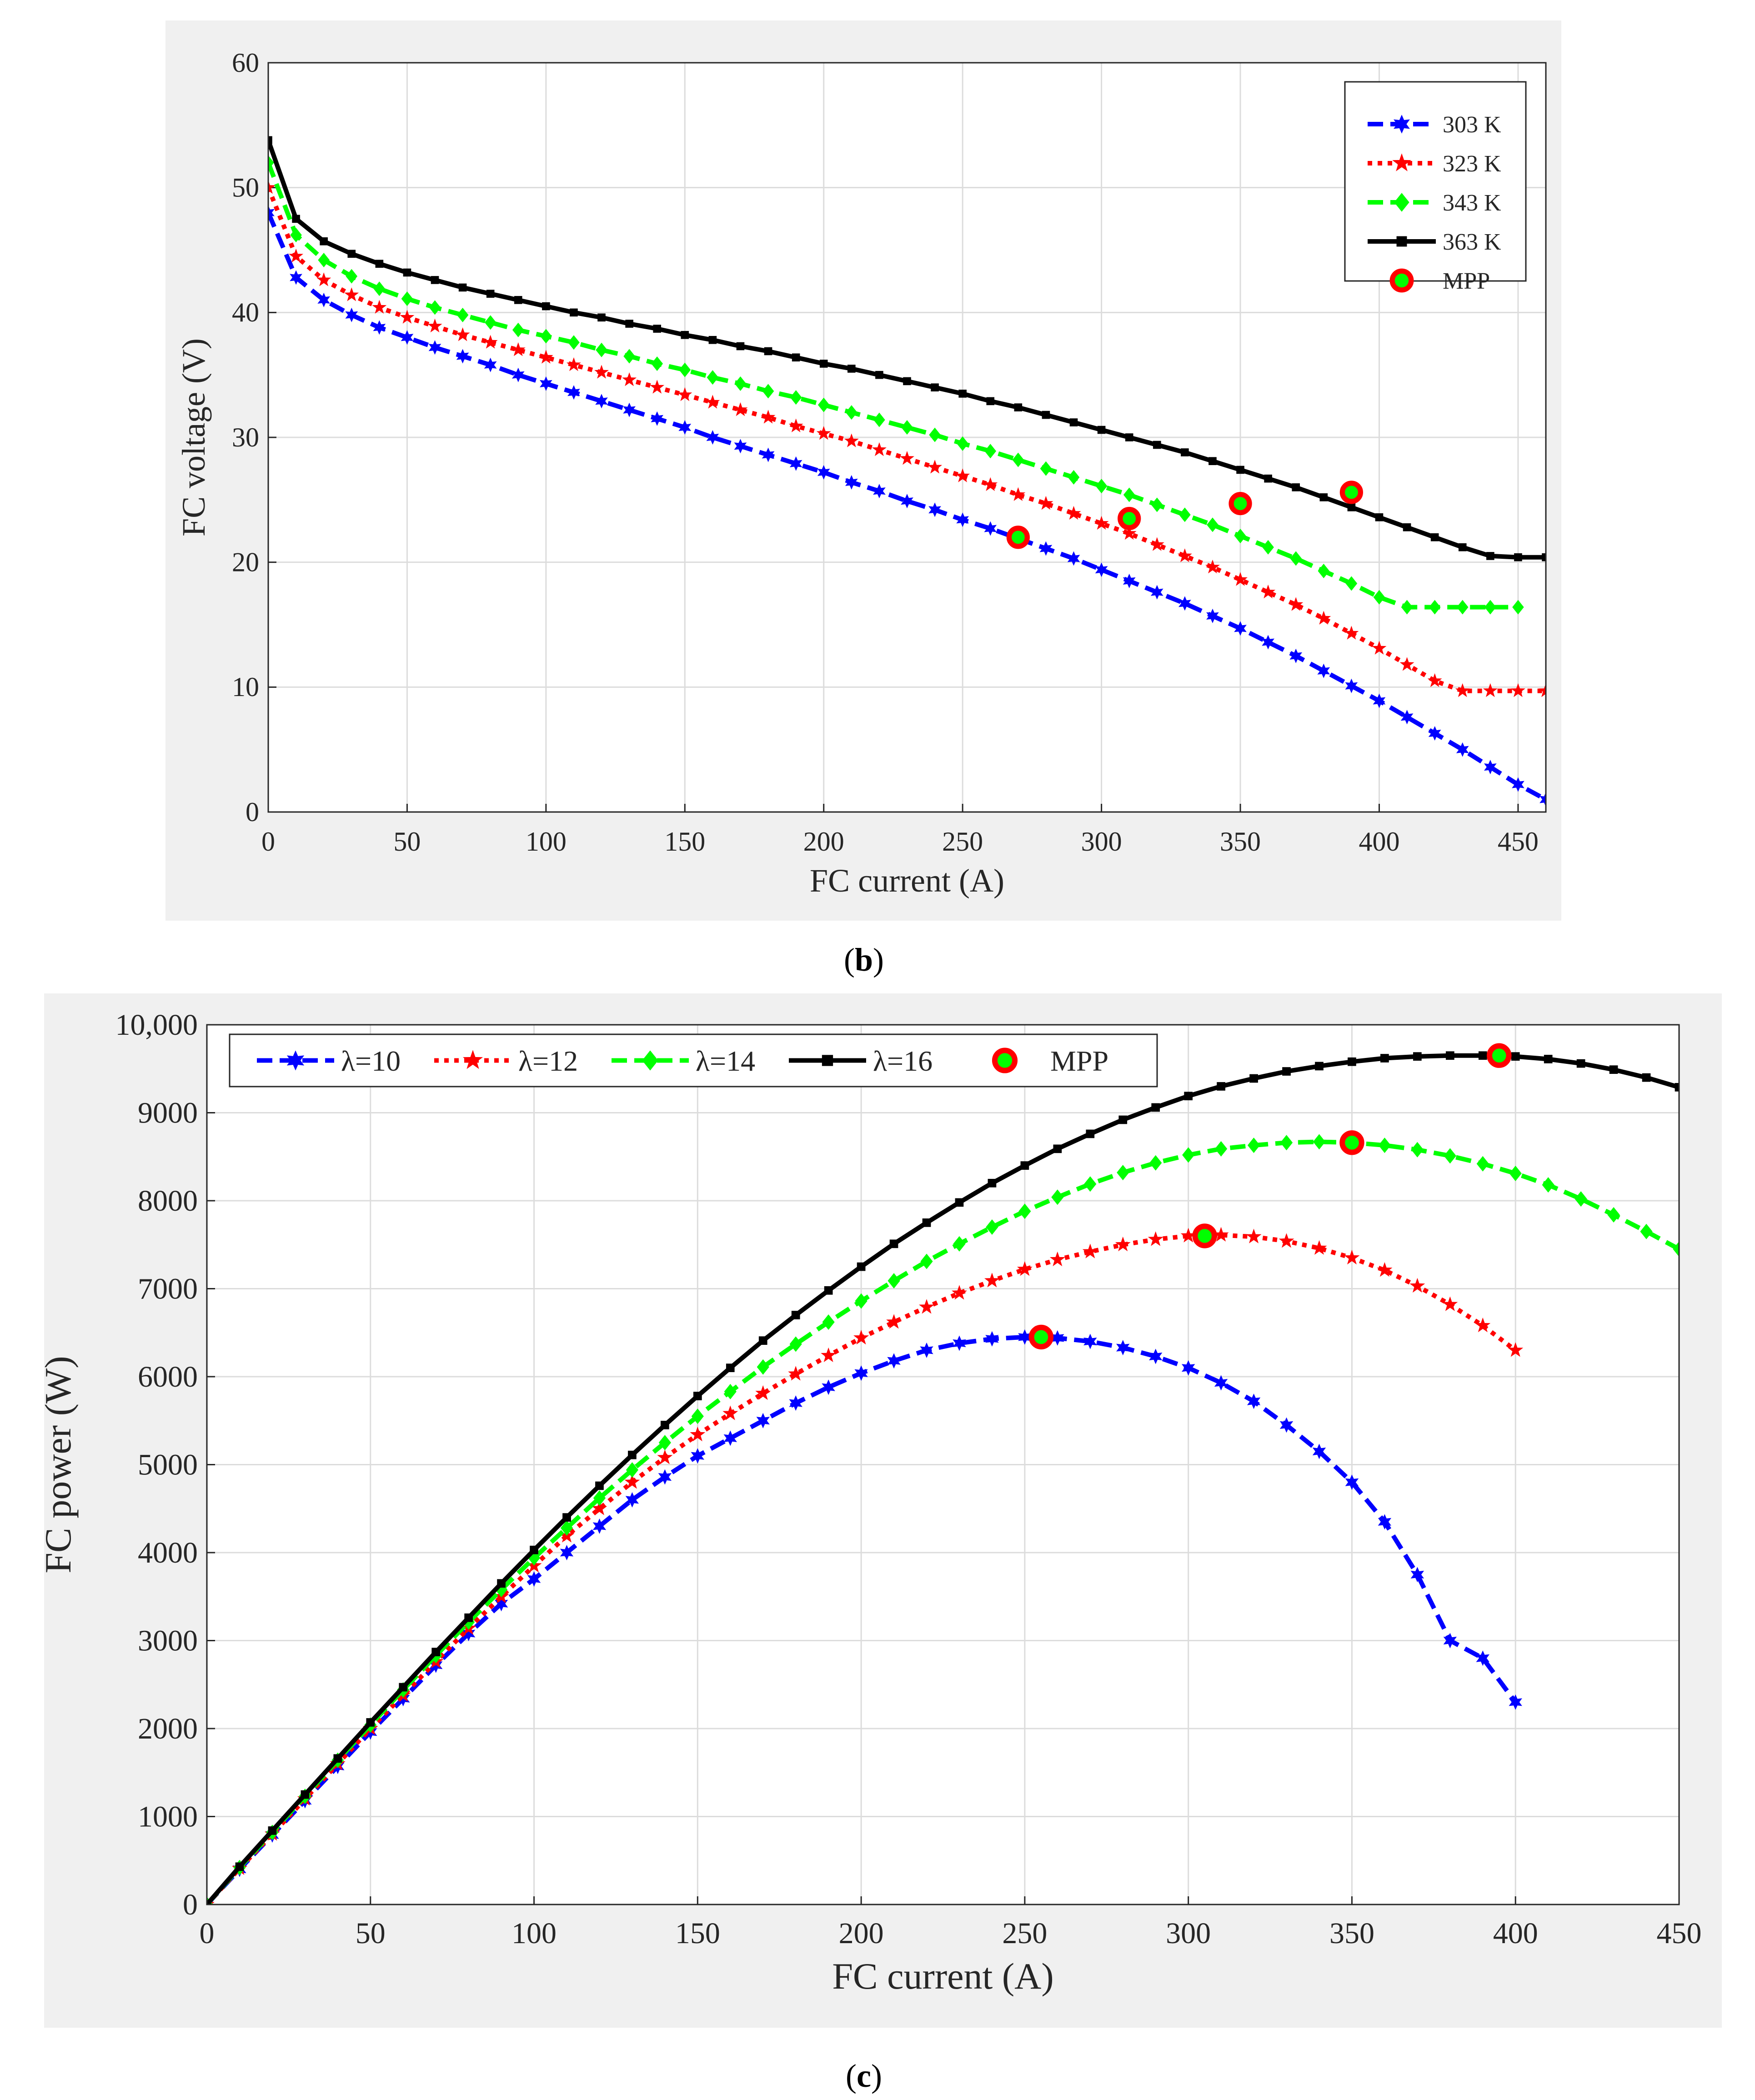 This screenshot has height=2100, width=1755. I want to click on caption-c: (c), so click(864, 2076).